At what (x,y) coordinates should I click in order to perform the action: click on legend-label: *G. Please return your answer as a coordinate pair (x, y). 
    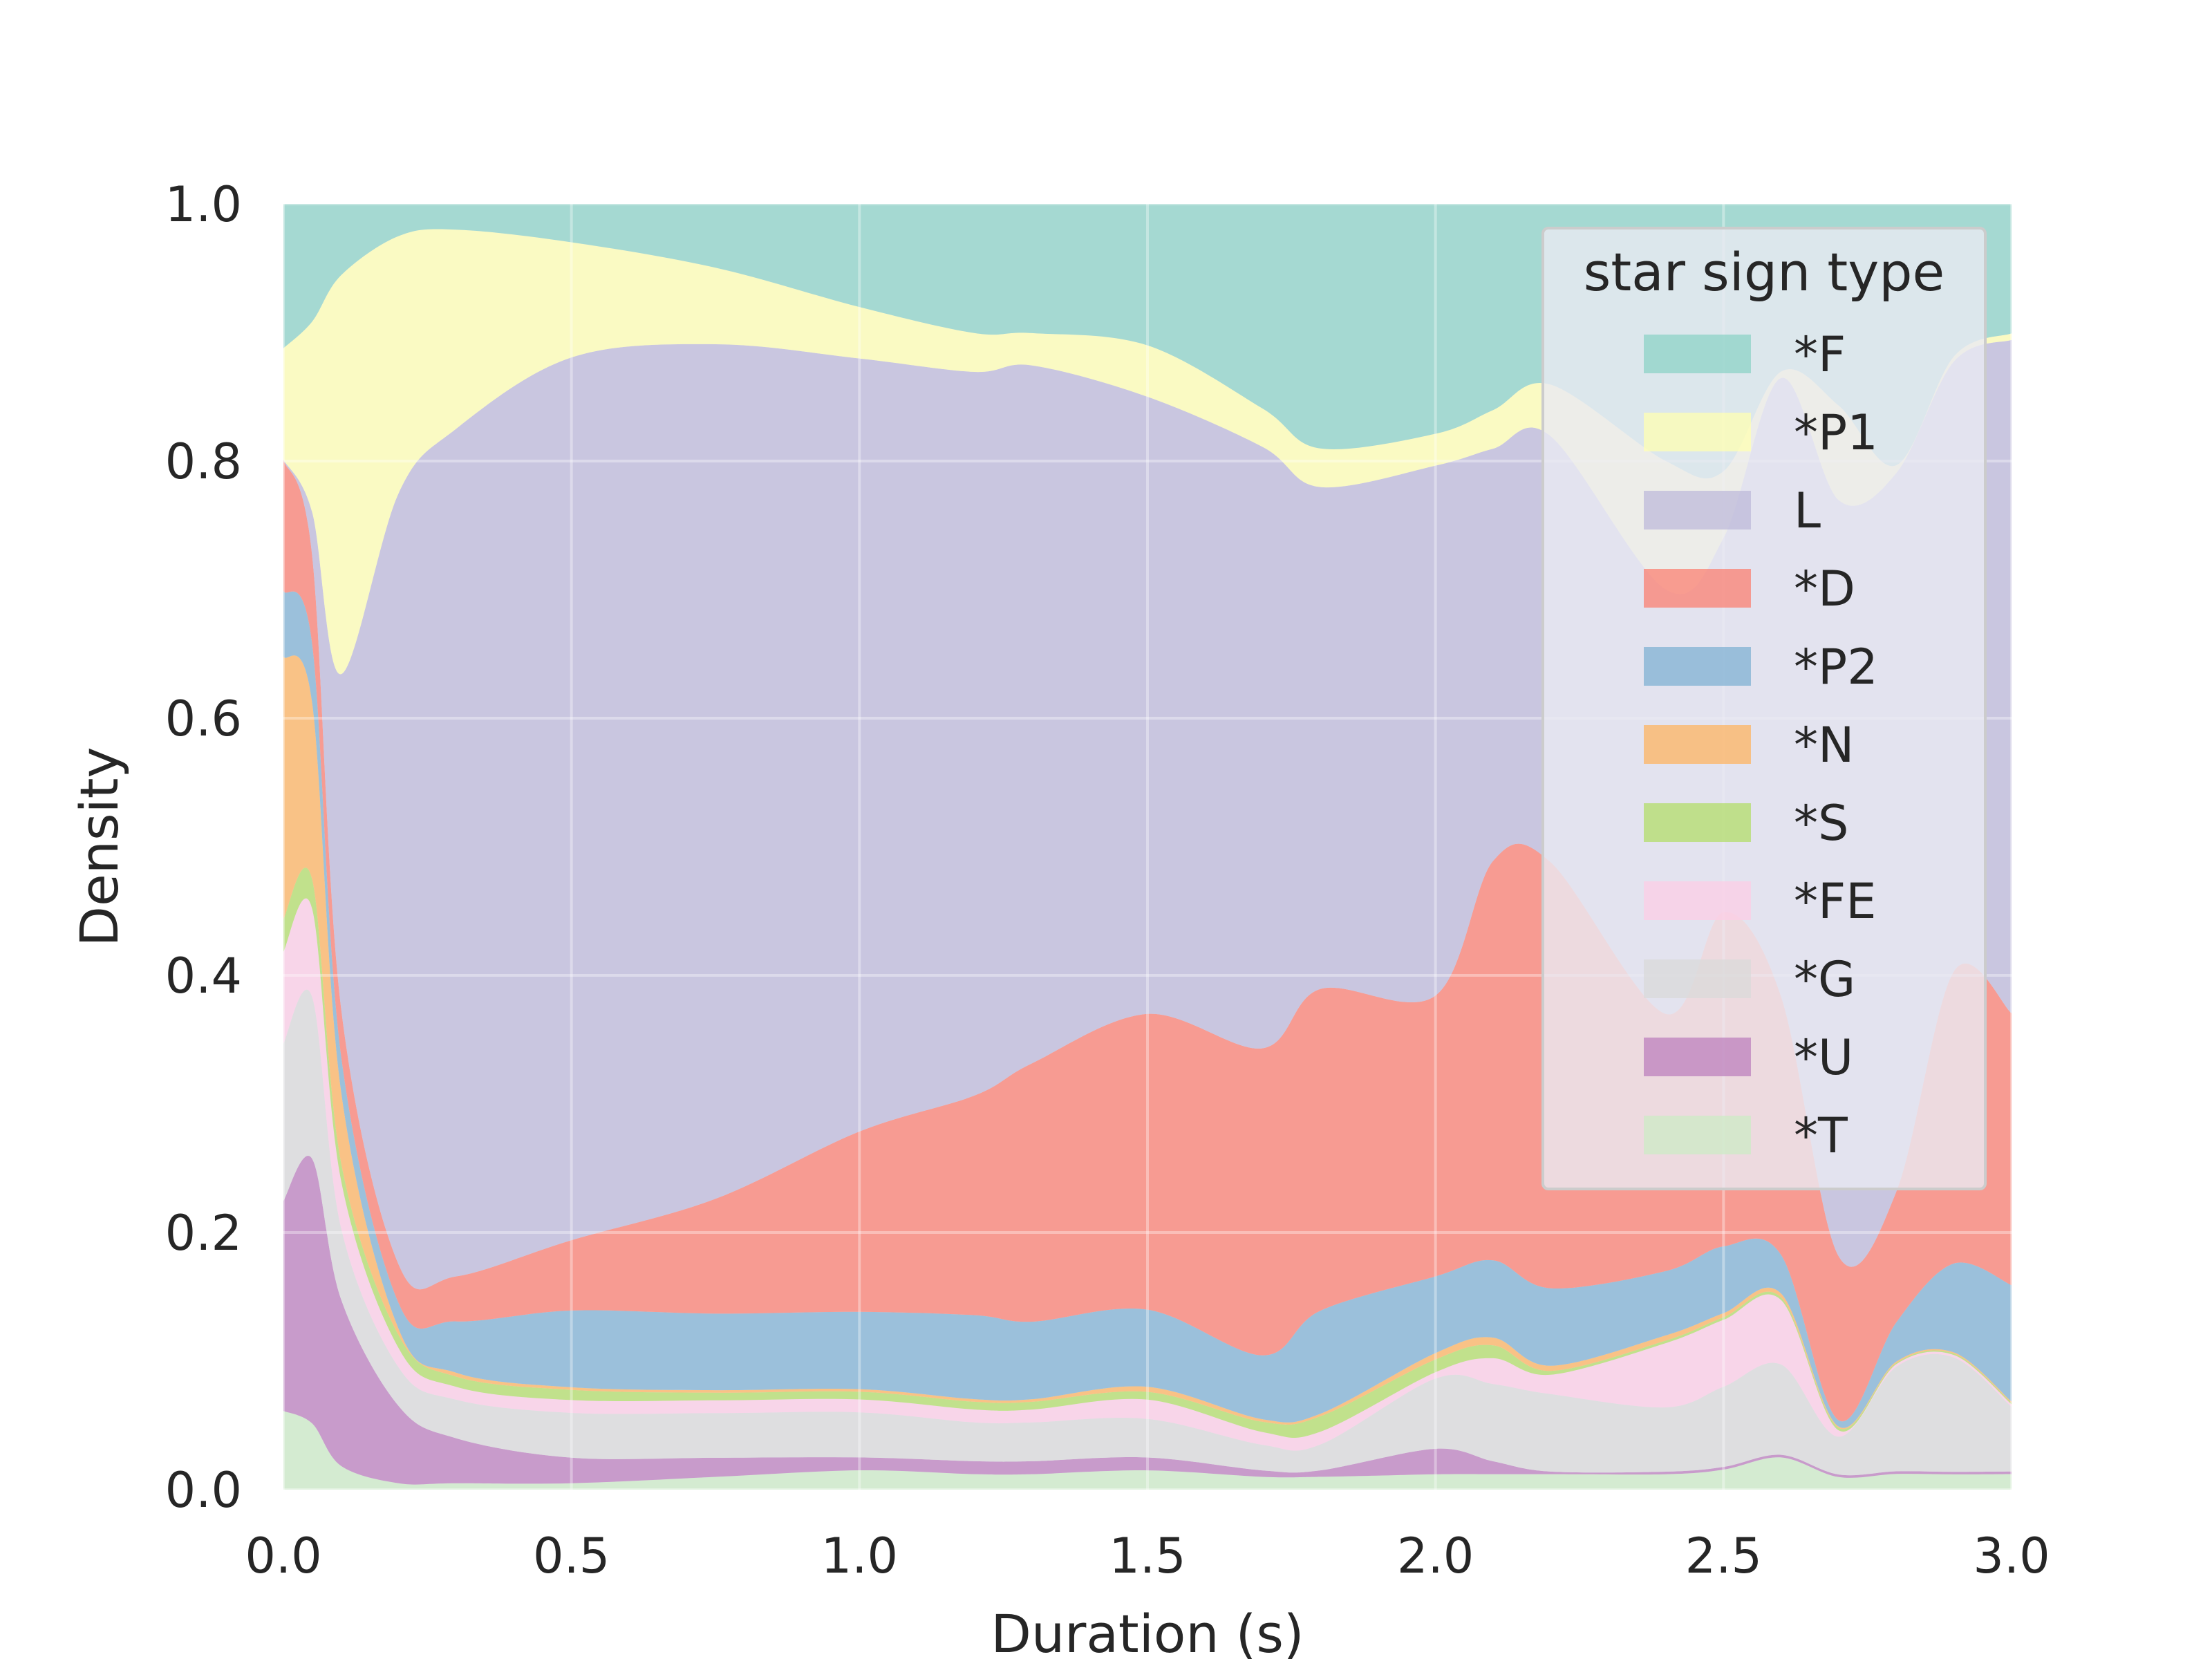
    Looking at the image, I should click on (1825, 979).